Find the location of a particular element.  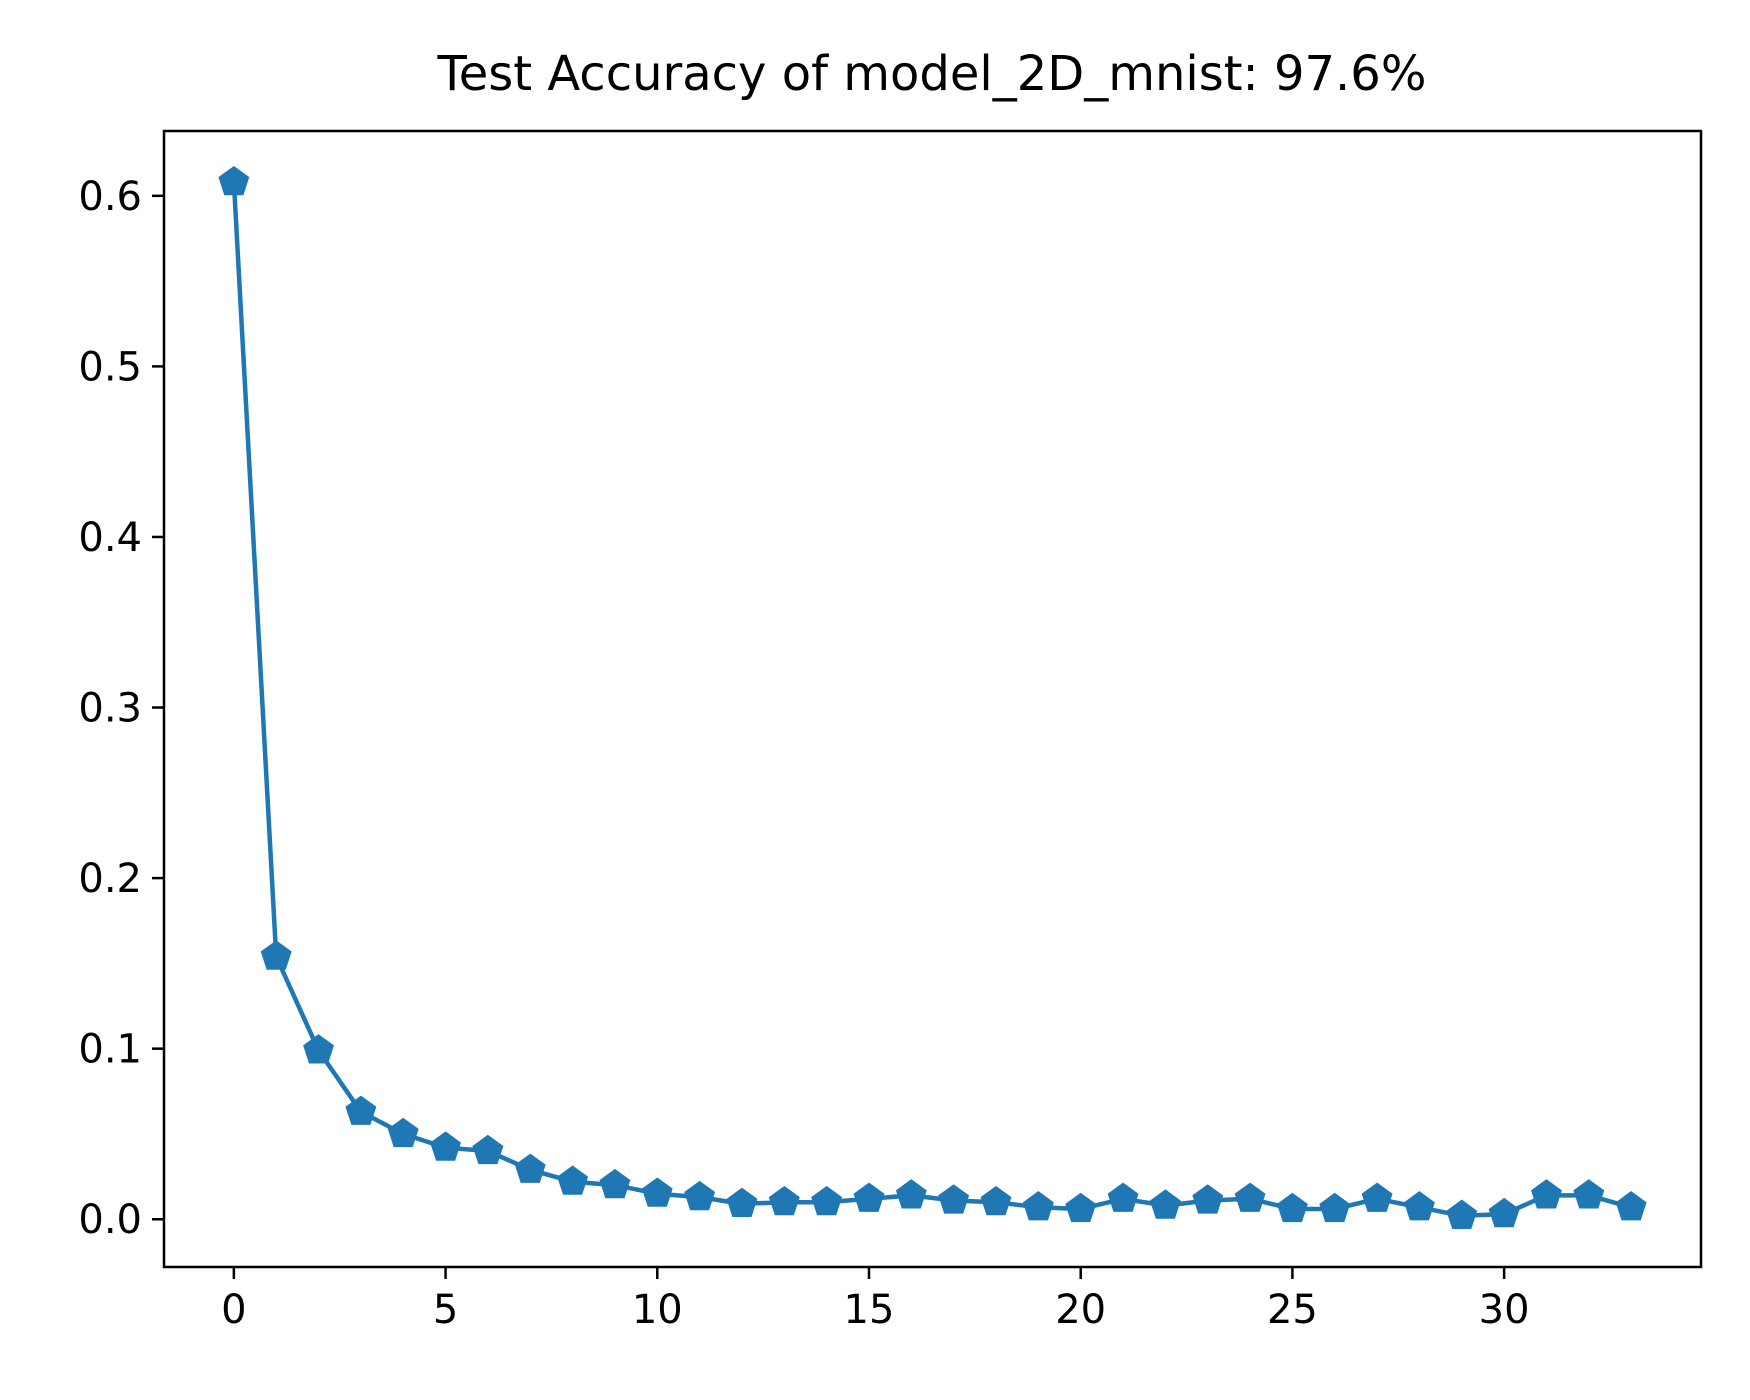

x-tick-label: 0 is located at coordinates (233, 1310).